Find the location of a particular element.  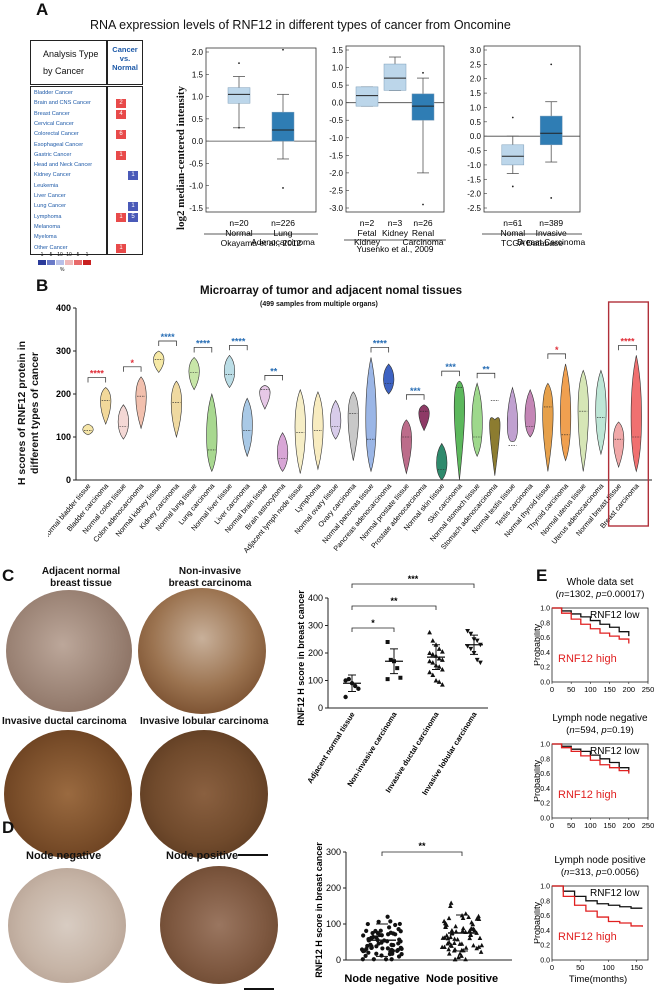

group-label: Normal is located at coordinates (239, 233).